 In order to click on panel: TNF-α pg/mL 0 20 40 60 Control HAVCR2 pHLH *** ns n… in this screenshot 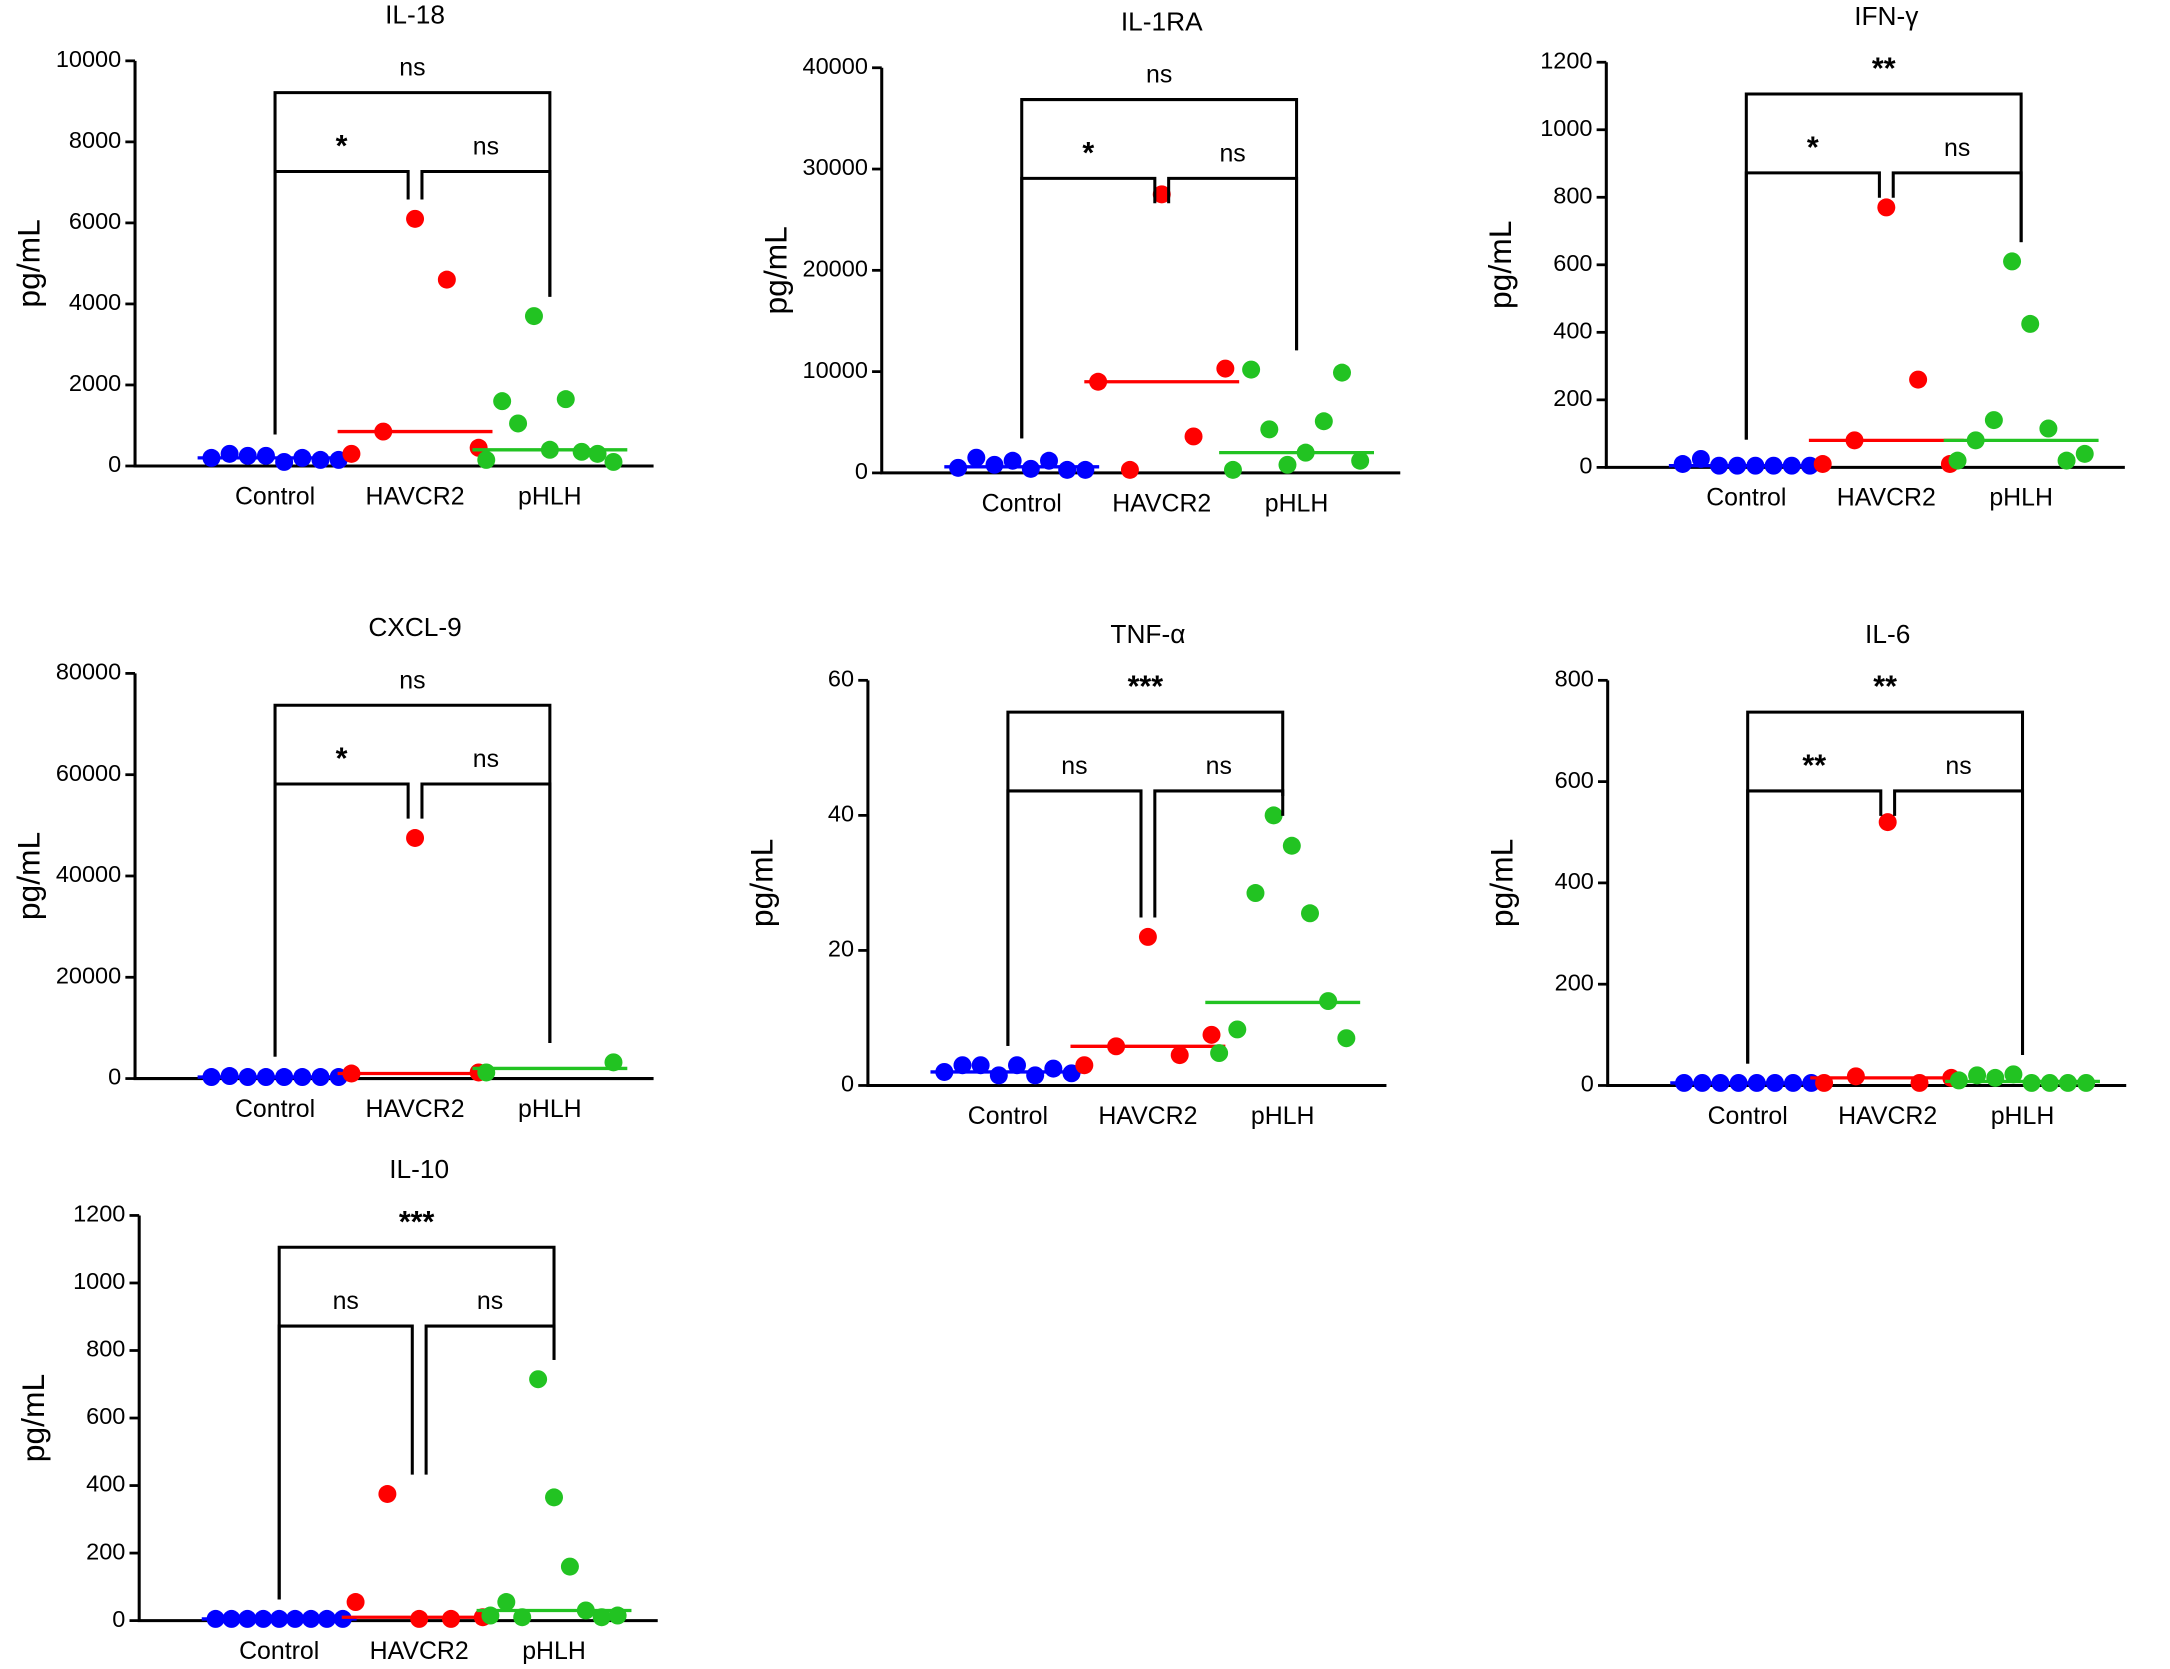, I will do `click(1065, 874)`.